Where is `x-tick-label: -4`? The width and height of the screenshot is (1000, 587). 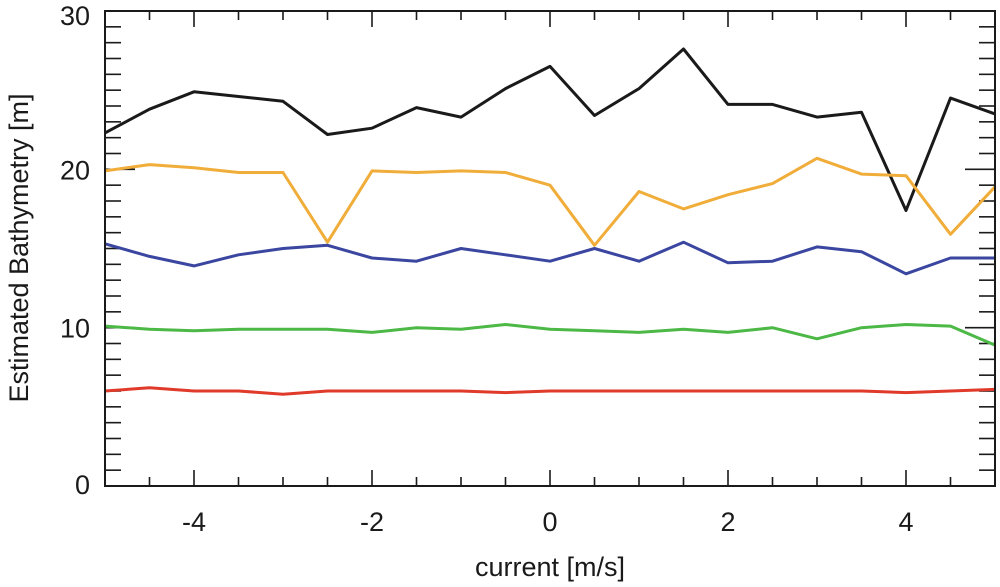 x-tick-label: -4 is located at coordinates (194, 522).